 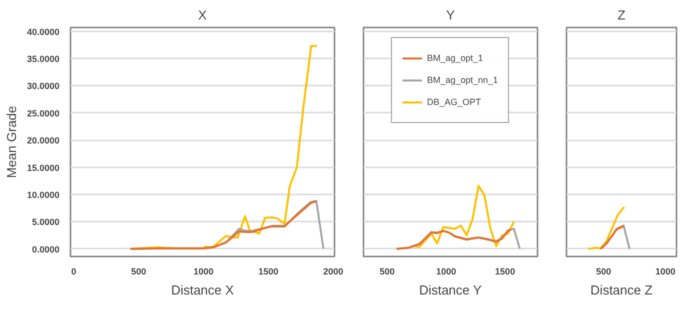 What do you see at coordinates (43, 31) in the screenshot?
I see `y-tick-label: 40.0000` at bounding box center [43, 31].